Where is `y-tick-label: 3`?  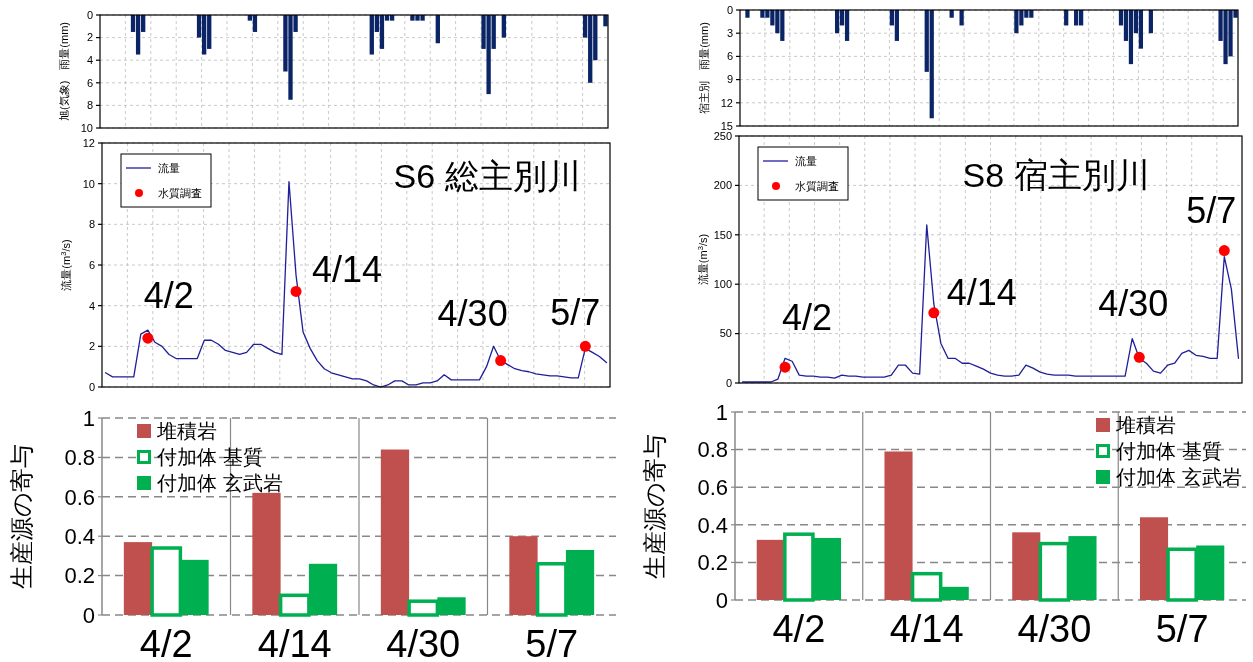 y-tick-label: 3 is located at coordinates (729, 33).